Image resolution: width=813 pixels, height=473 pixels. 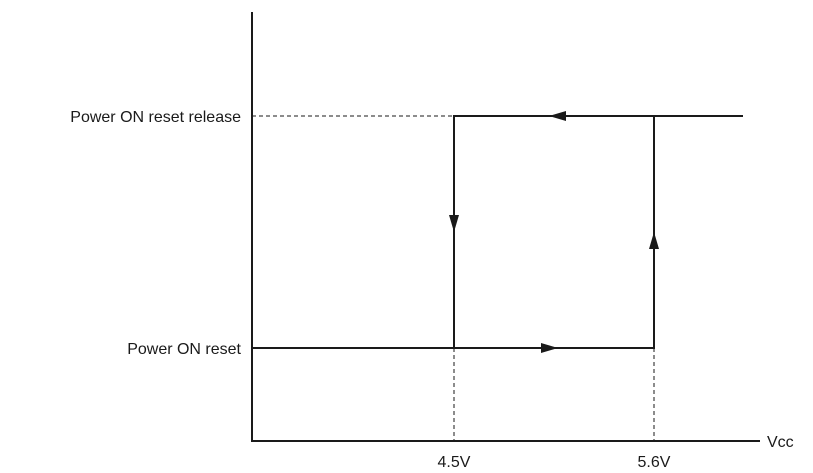 What do you see at coordinates (549, 348) in the screenshot?
I see `arrow-right-icon` at bounding box center [549, 348].